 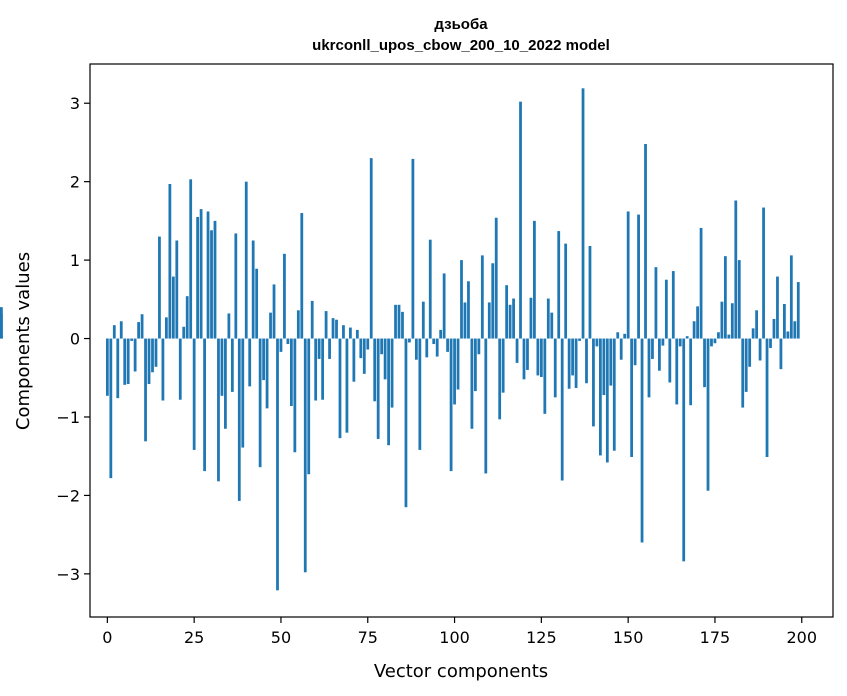 I want to click on x-tick-label: 0, so click(x=107, y=637).